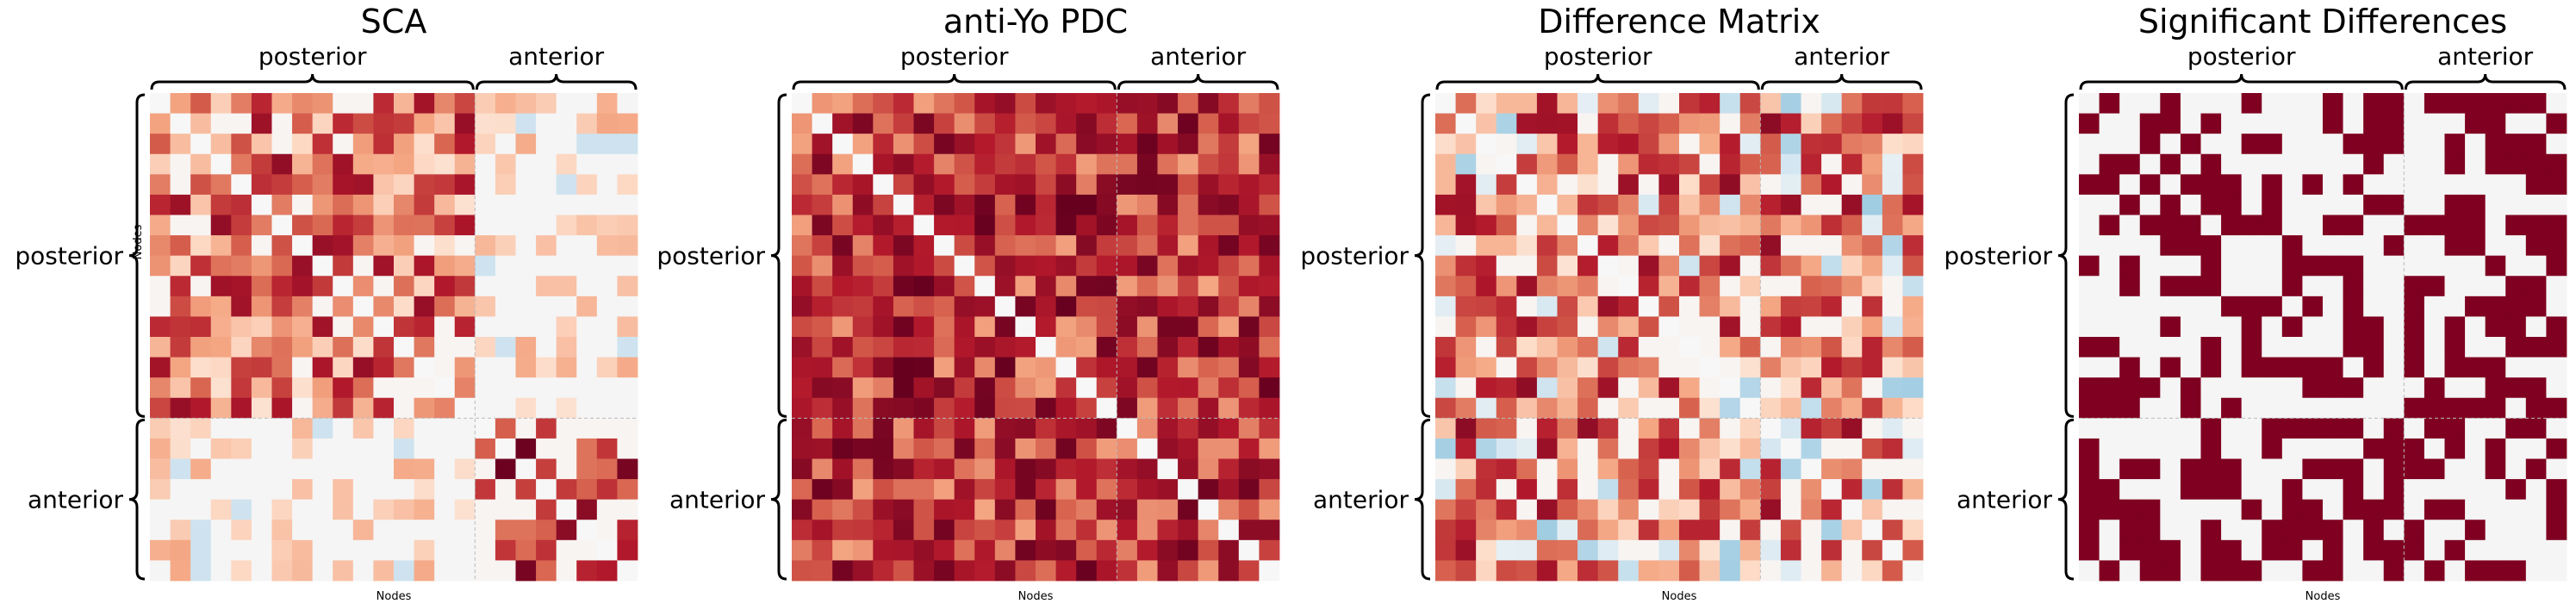  What do you see at coordinates (313, 81) in the screenshot?
I see `top-group-brace` at bounding box center [313, 81].